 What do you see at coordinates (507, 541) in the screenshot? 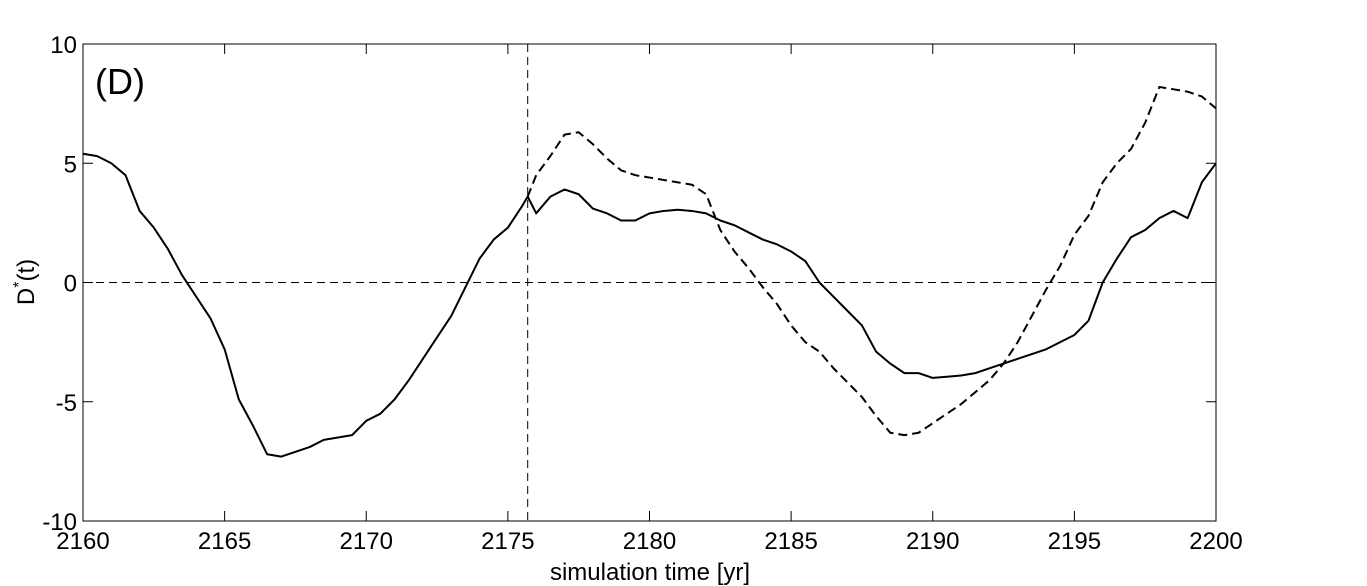
I see `x-tick-label: 2175` at bounding box center [507, 541].